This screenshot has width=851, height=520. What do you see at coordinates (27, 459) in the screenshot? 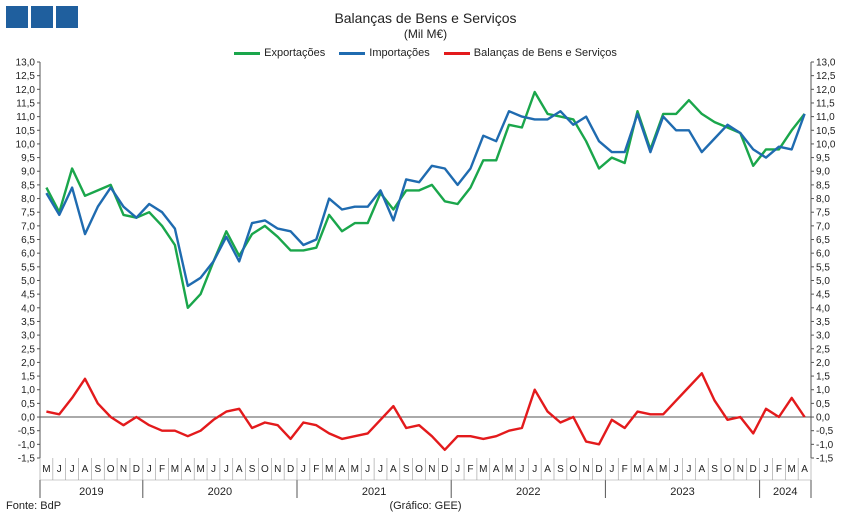
I see `y-tick-label-left: -1,5` at bounding box center [27, 459].